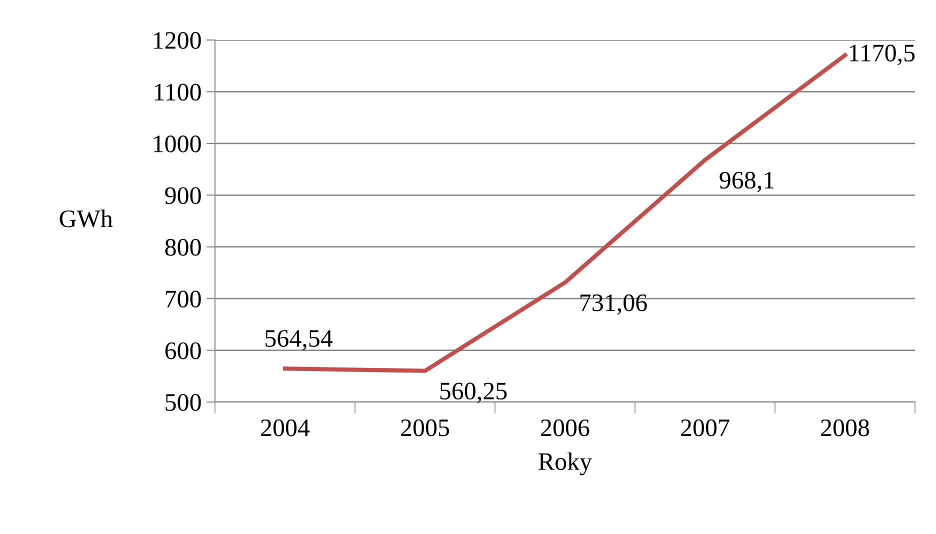  Describe the element at coordinates (565, 427) in the screenshot. I see `x-tick-label: 2006` at that location.